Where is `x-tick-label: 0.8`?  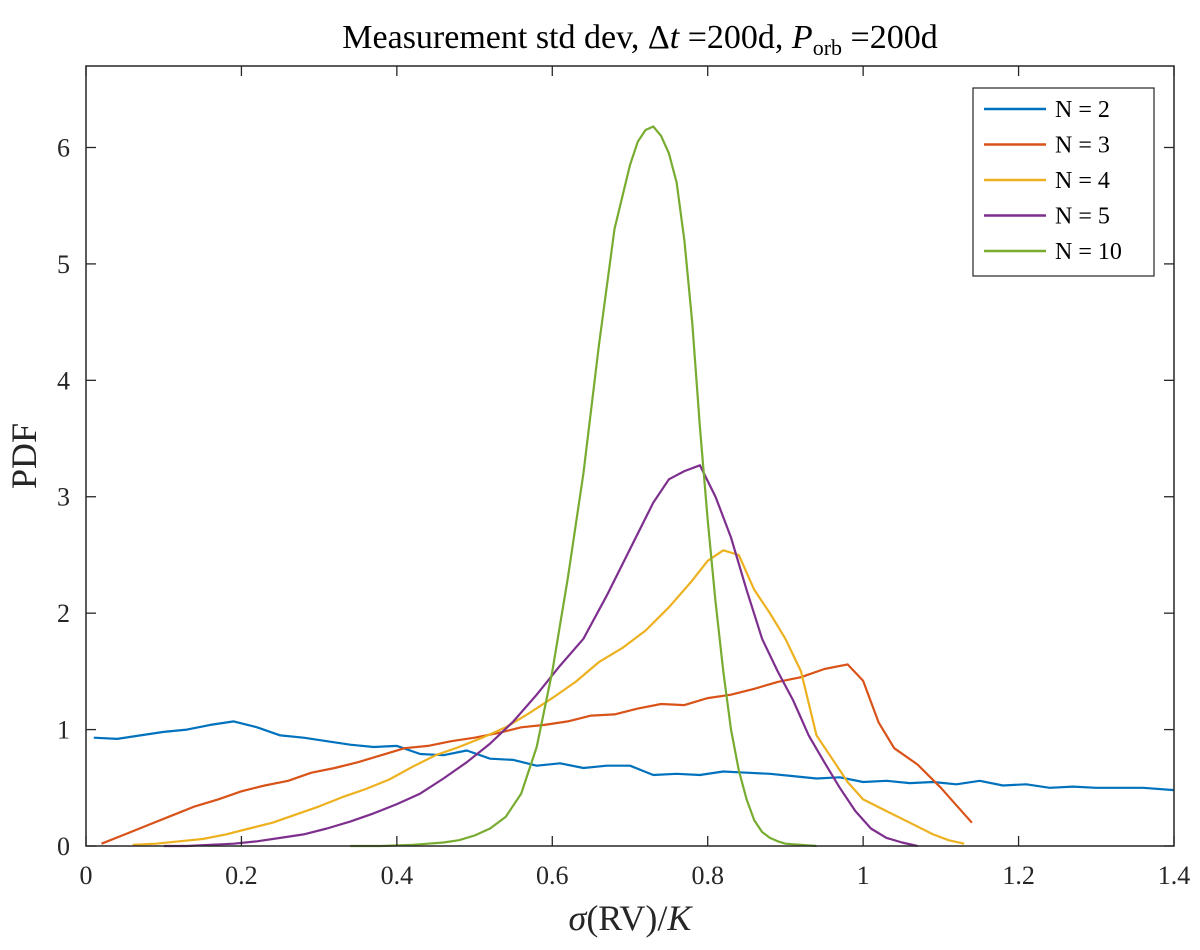 x-tick-label: 0.8 is located at coordinates (707, 875).